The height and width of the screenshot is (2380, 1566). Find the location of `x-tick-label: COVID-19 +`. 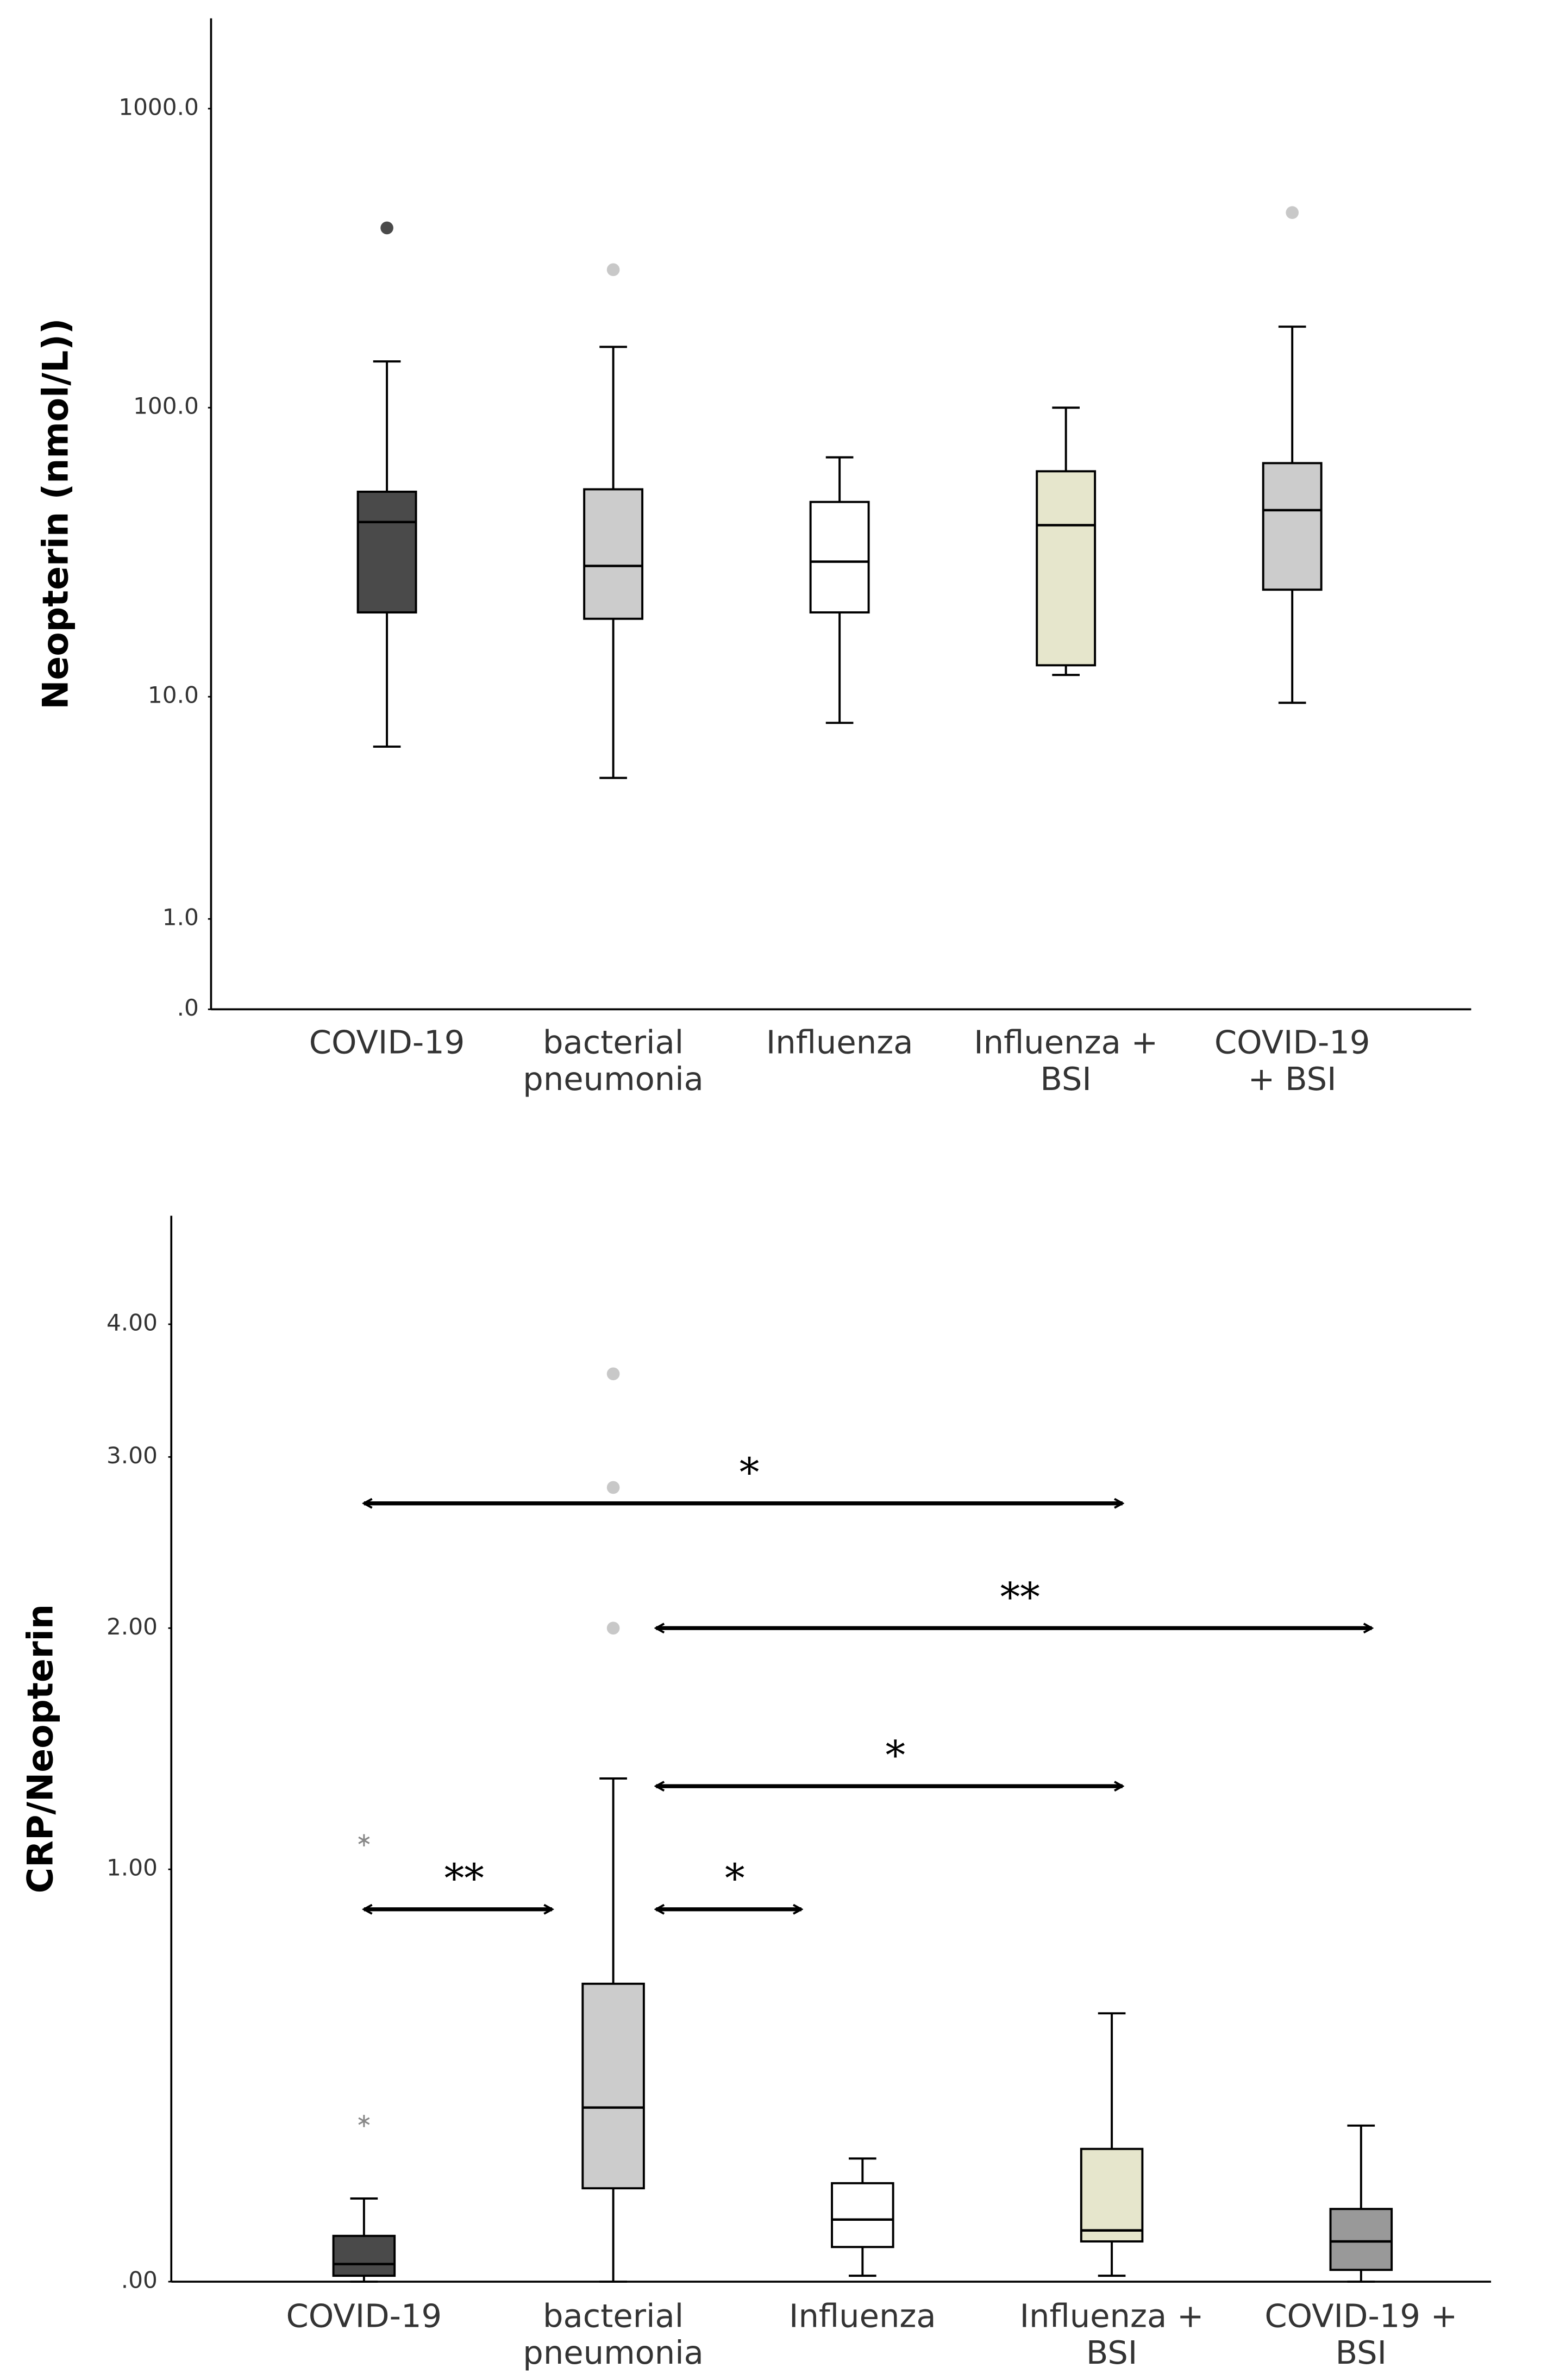

x-tick-label: COVID-19 + is located at coordinates (1360, 2316).